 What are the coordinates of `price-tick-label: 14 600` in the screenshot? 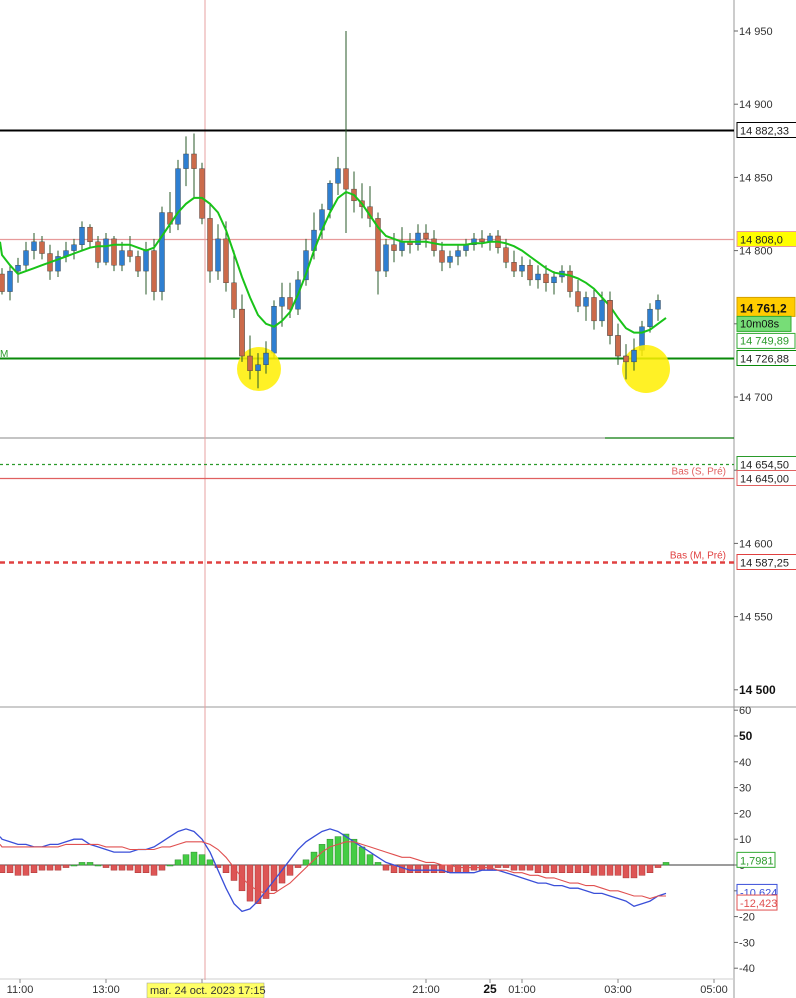 It's located at (756, 544).